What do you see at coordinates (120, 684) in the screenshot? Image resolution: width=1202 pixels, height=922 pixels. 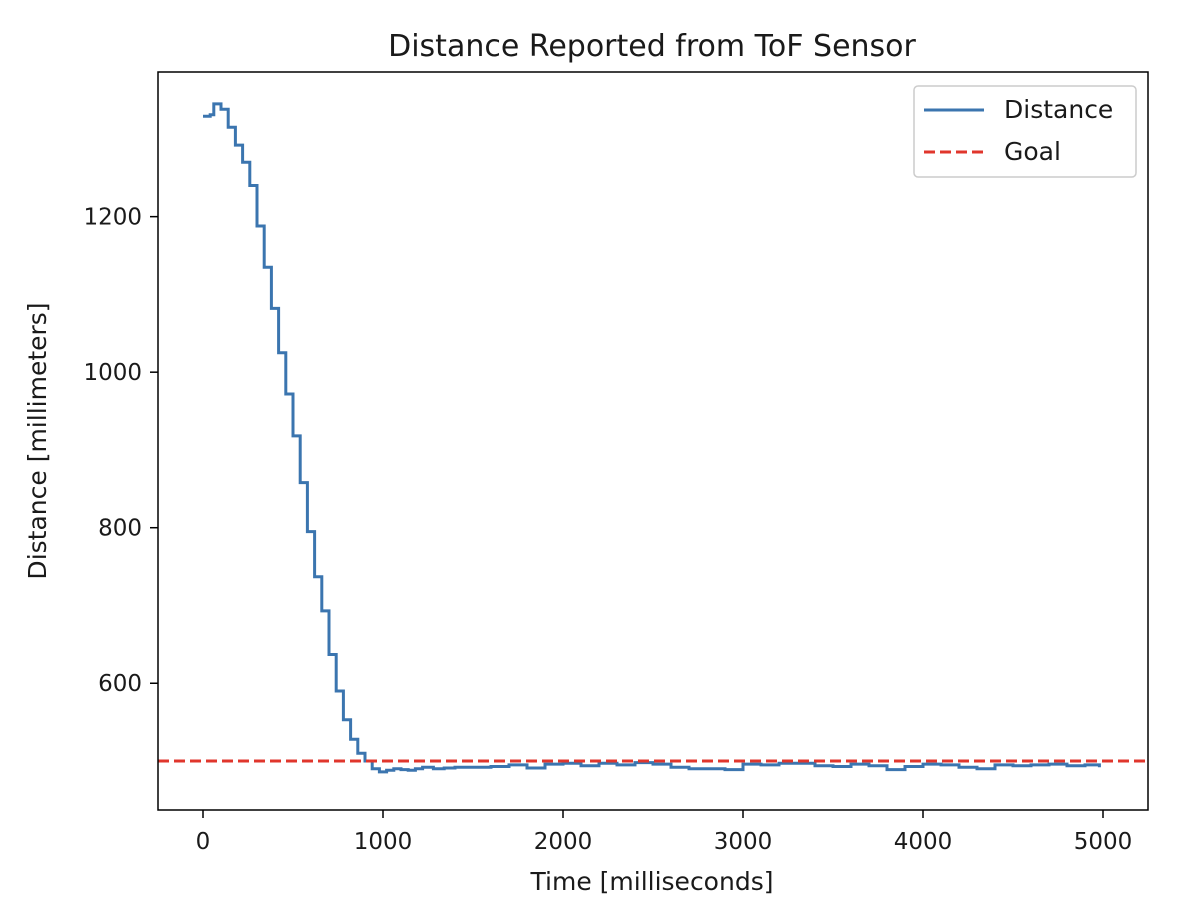 I see `y-tick-label: 600` at bounding box center [120, 684].